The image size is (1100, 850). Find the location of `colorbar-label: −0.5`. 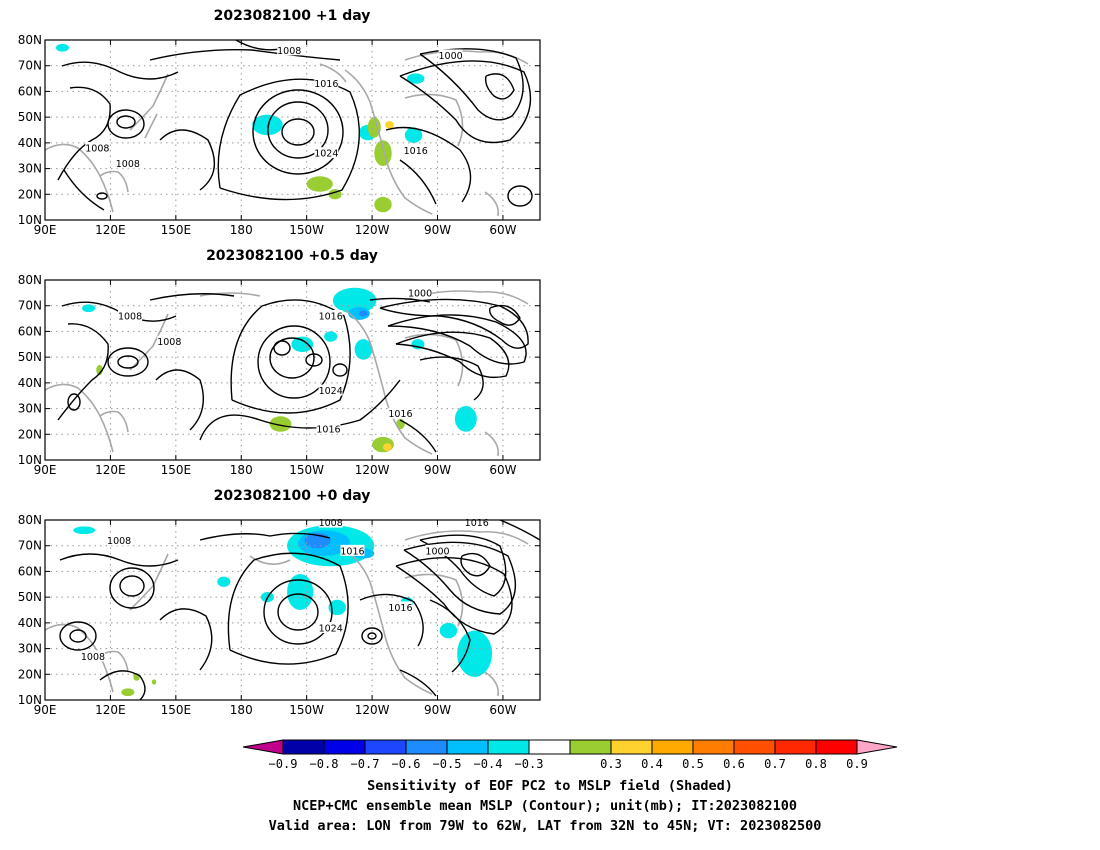

colorbar-label: −0.5 is located at coordinates (447, 764).